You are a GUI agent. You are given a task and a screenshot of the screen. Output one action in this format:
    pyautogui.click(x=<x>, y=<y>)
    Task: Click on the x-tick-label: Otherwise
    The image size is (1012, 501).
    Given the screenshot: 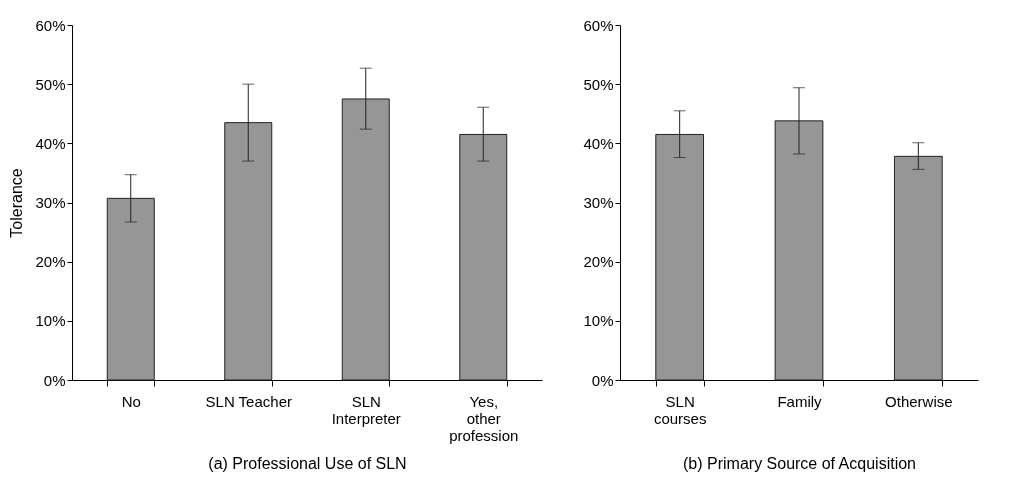 What is the action you would take?
    pyautogui.click(x=919, y=401)
    